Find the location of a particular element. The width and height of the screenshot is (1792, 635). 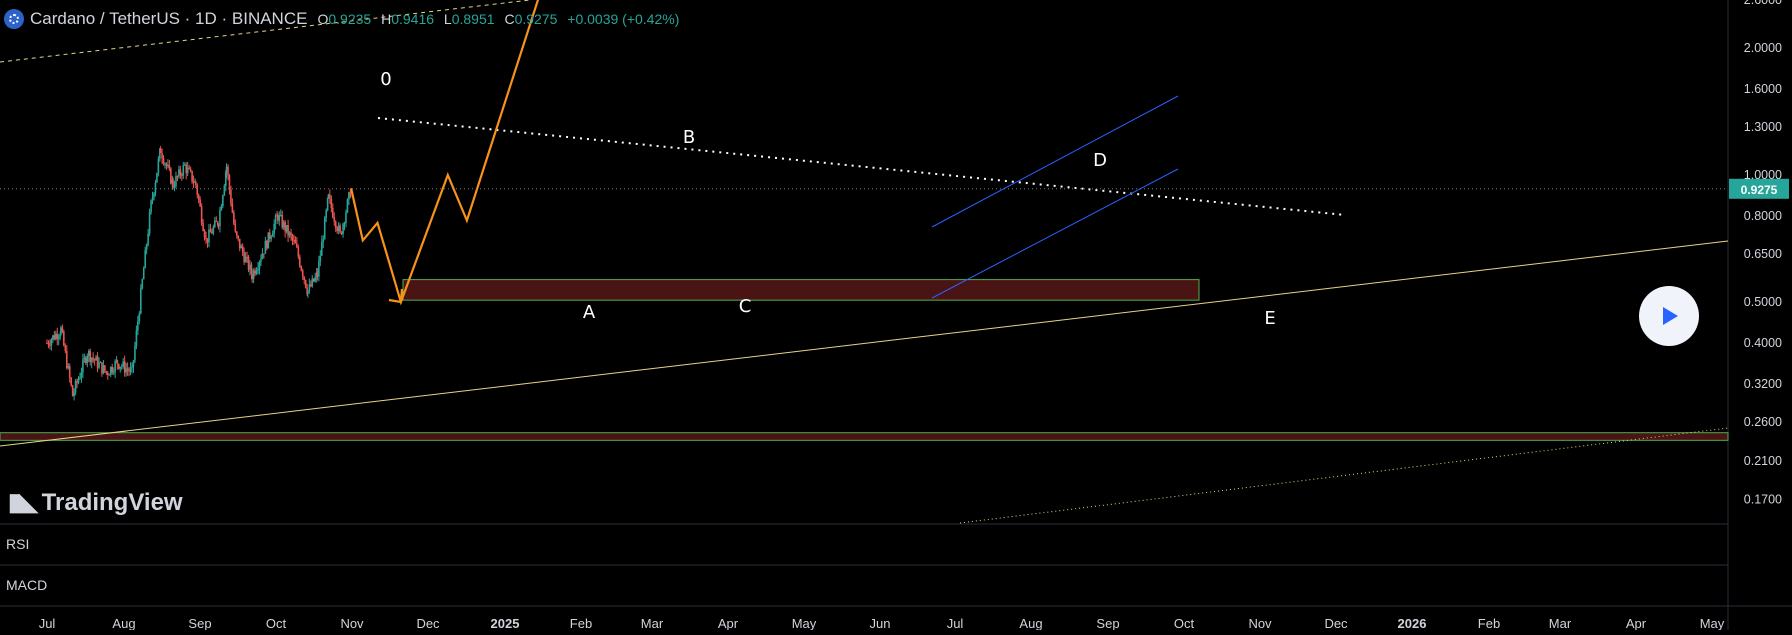

time-tick-label: Mar is located at coordinates (1560, 623).